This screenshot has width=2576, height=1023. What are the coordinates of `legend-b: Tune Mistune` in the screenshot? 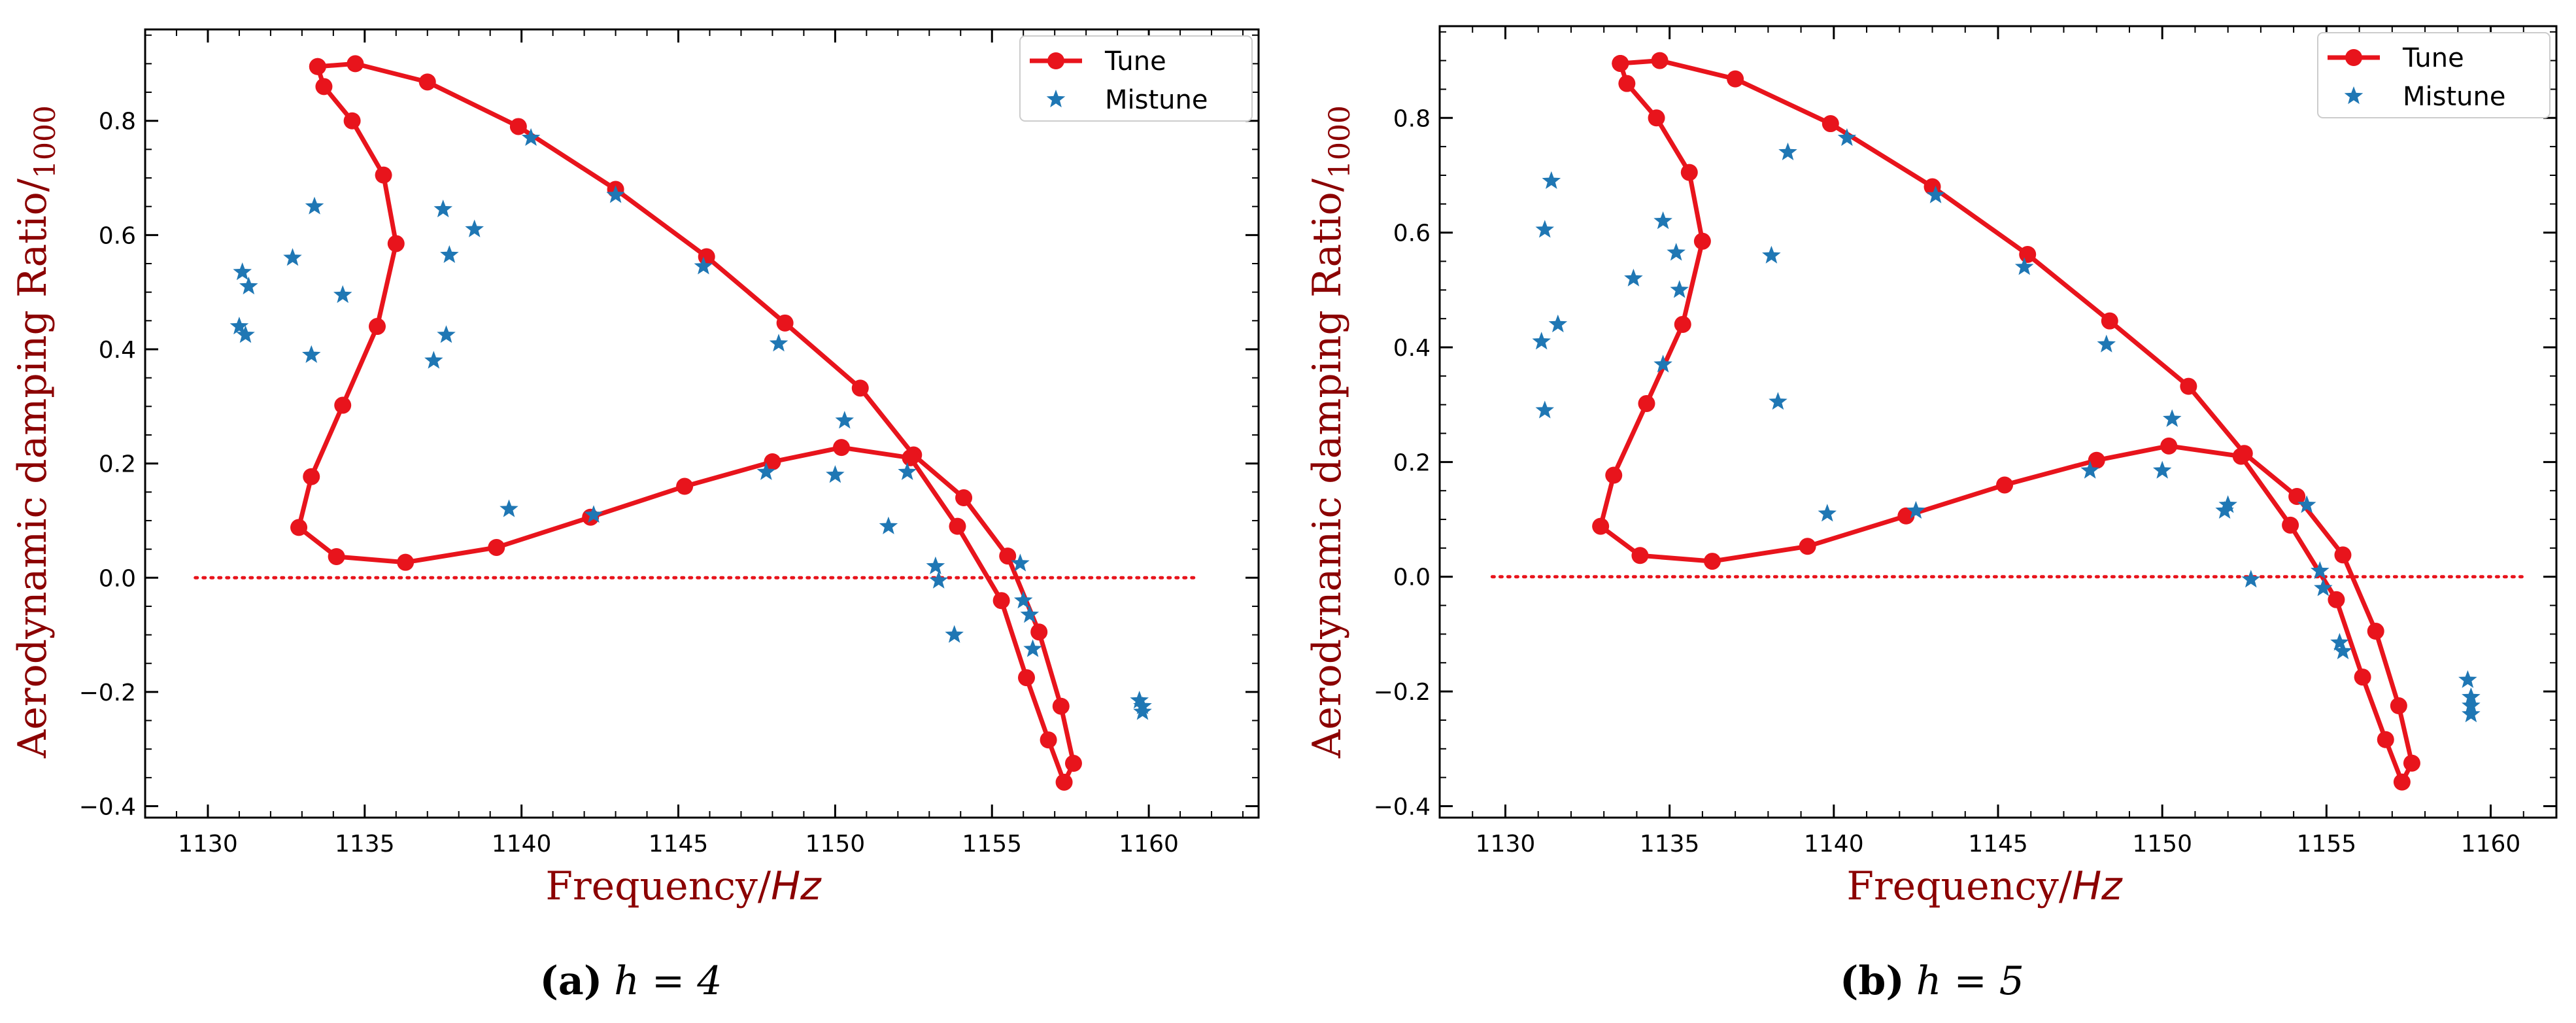 It's located at (2434, 75).